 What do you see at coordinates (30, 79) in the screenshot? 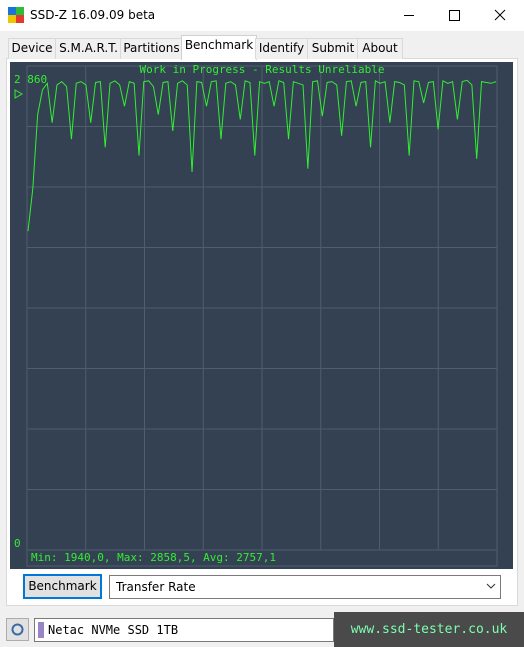
I see `y-tick-label: 2 860` at bounding box center [30, 79].